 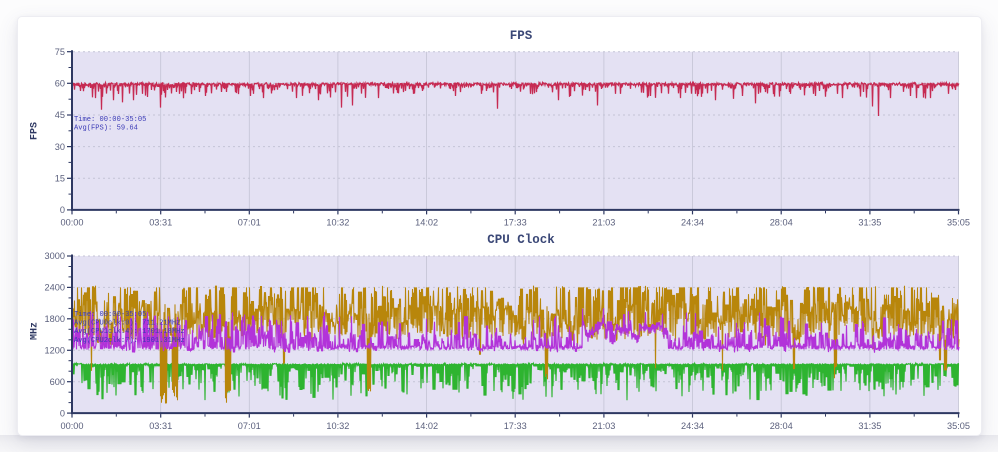 I want to click on svg-text: 2400, so click(x=55, y=288).